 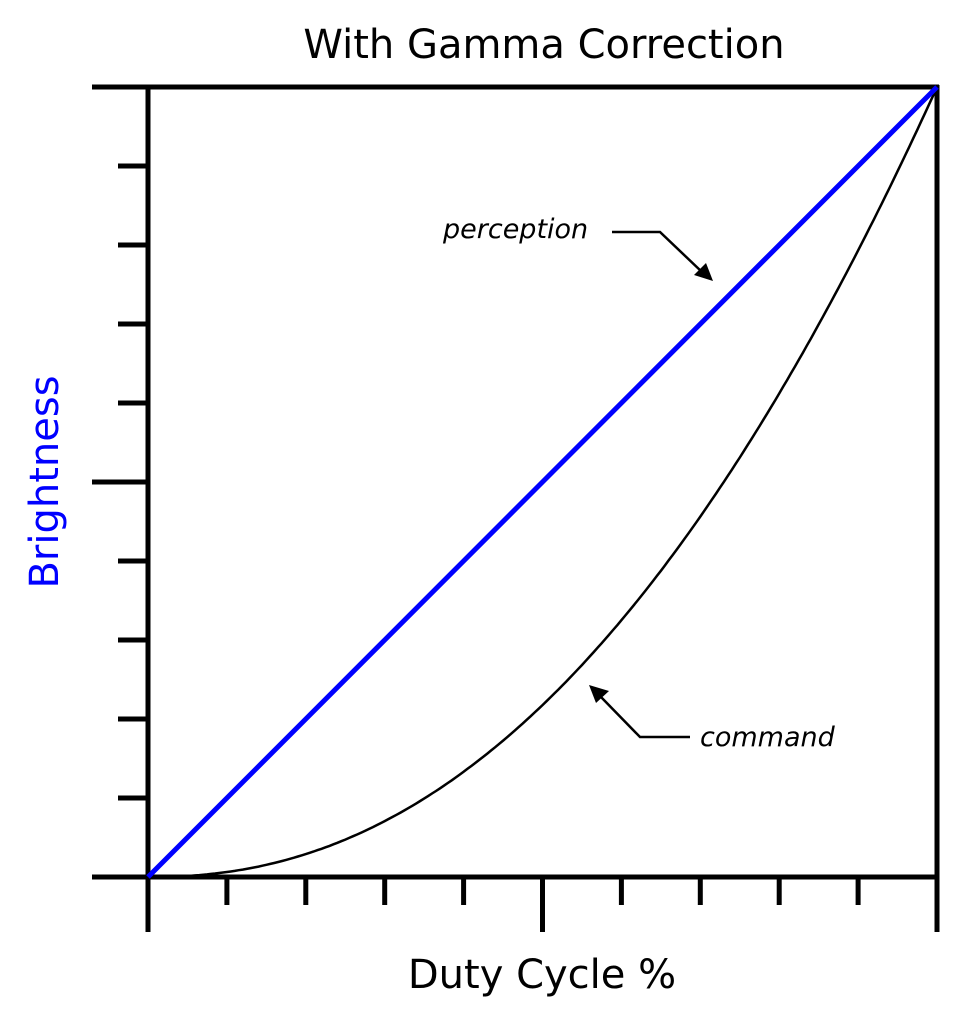 What do you see at coordinates (515, 229) in the screenshot?
I see `perception-annotation: perception` at bounding box center [515, 229].